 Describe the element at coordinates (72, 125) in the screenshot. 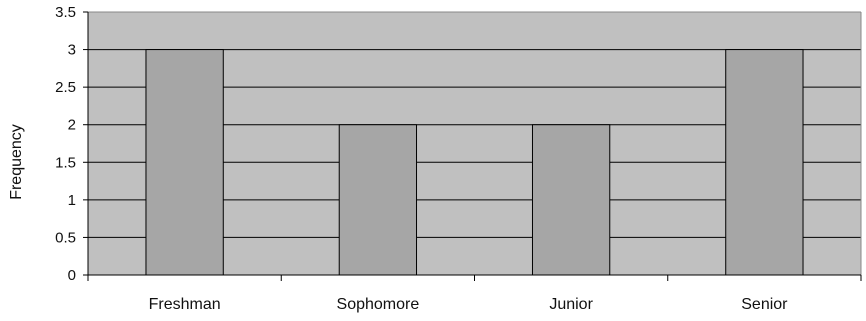

I see `y-tick-label: 2` at that location.